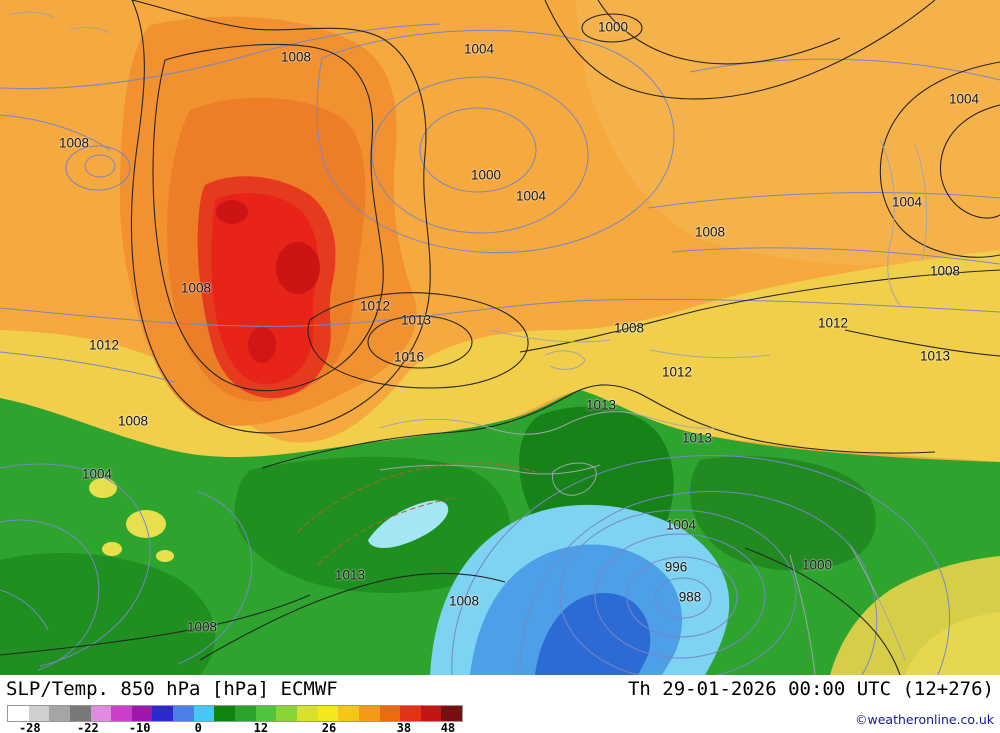 The width and height of the screenshot is (1000, 733). Describe the element at coordinates (409, 357) in the screenshot. I see `pressure-label: 1016` at that location.